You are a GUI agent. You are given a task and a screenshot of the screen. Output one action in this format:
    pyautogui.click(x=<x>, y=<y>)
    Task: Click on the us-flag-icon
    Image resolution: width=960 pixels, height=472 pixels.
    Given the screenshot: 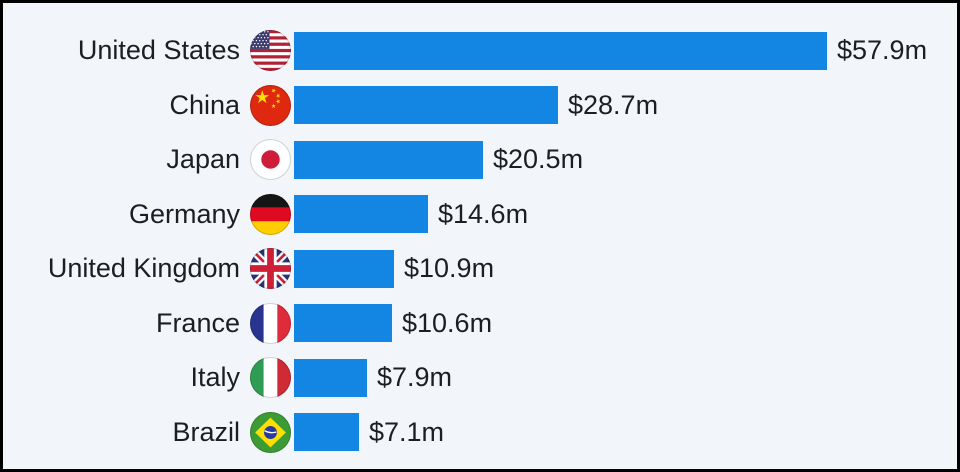 What is the action you would take?
    pyautogui.click(x=270, y=50)
    